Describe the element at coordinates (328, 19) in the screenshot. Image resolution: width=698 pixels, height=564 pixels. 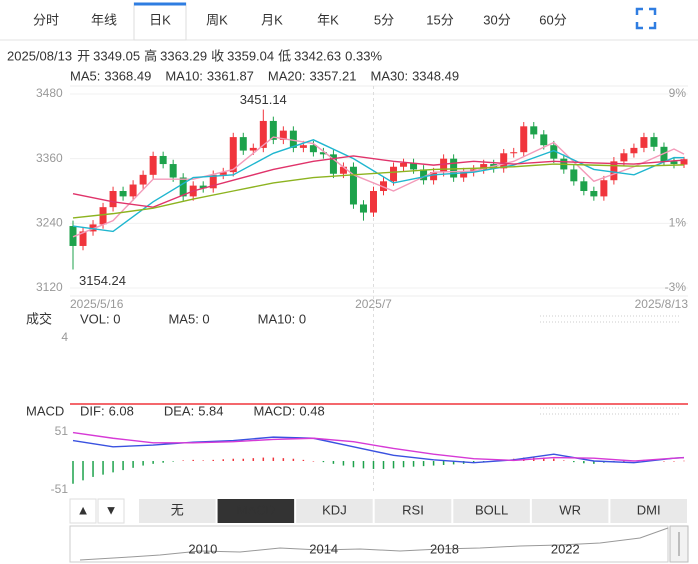
I see `tab: 年K` at that location.